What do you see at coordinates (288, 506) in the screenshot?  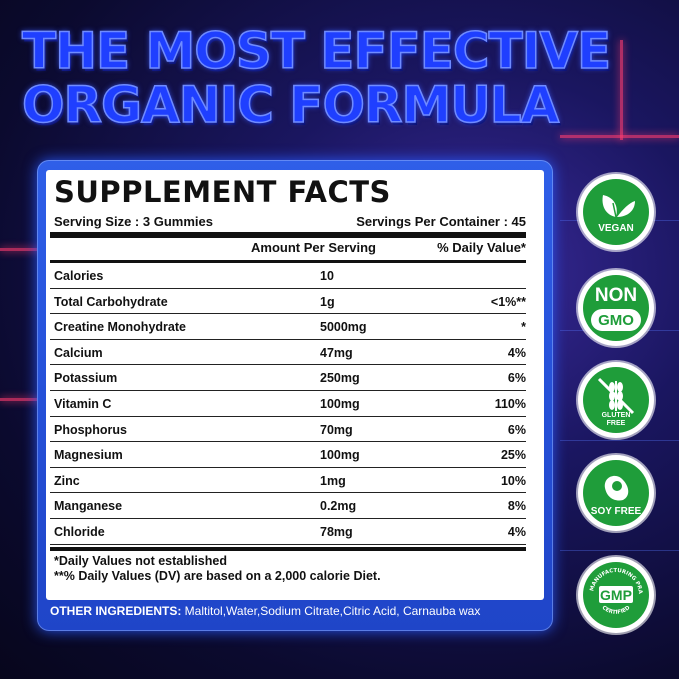 I see `nutrient-row: Manganese 0.2mg 8%` at bounding box center [288, 506].